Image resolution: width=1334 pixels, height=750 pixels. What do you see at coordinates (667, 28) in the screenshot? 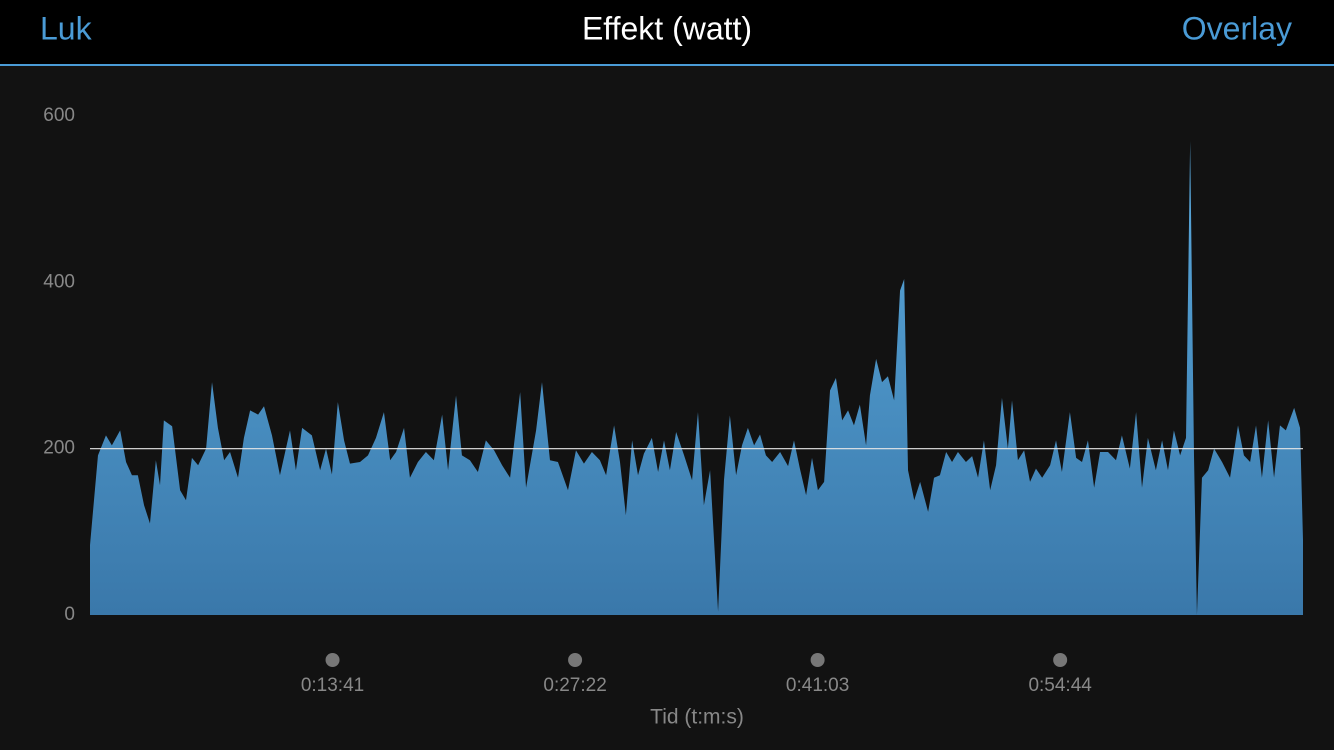
I see `nav-title: Effekt (watt)` at bounding box center [667, 28].